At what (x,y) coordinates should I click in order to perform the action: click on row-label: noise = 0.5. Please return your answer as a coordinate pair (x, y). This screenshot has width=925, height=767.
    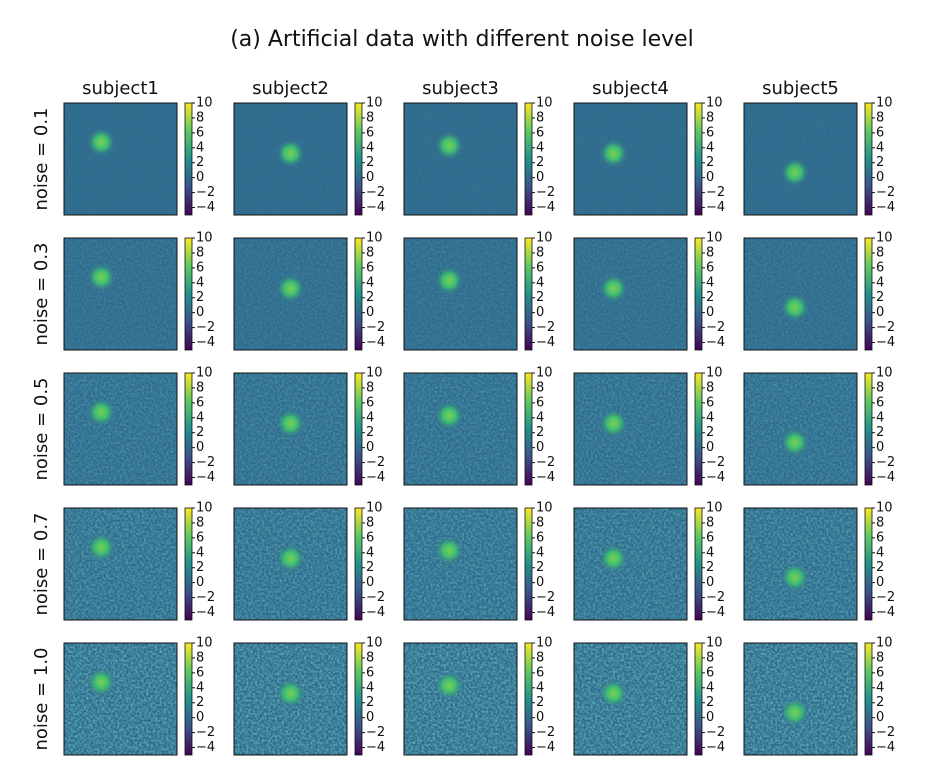
    Looking at the image, I should click on (41, 428).